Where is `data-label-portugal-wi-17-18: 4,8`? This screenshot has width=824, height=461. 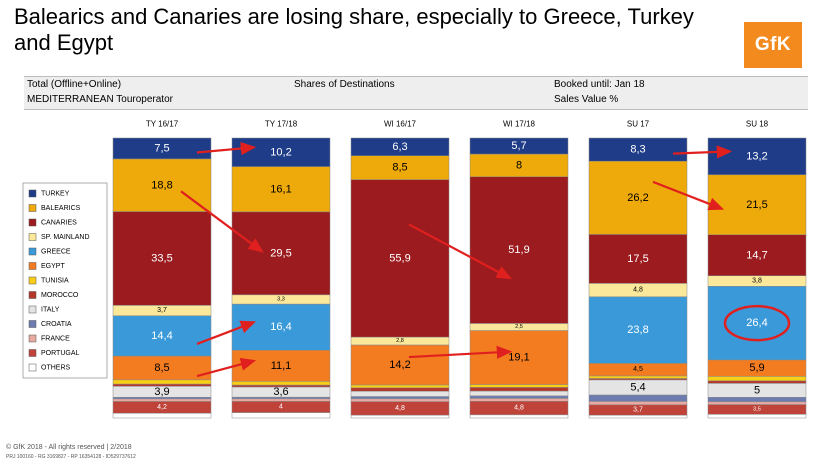 data-label-portugal-wi-17-18: 4,8 is located at coordinates (519, 408).